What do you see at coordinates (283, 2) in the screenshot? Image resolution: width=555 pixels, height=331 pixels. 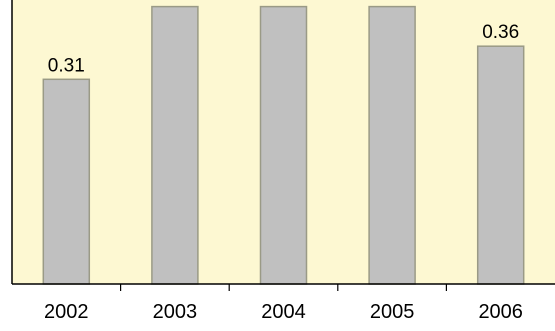 I see `data-label-2004: 0.42` at bounding box center [283, 2].